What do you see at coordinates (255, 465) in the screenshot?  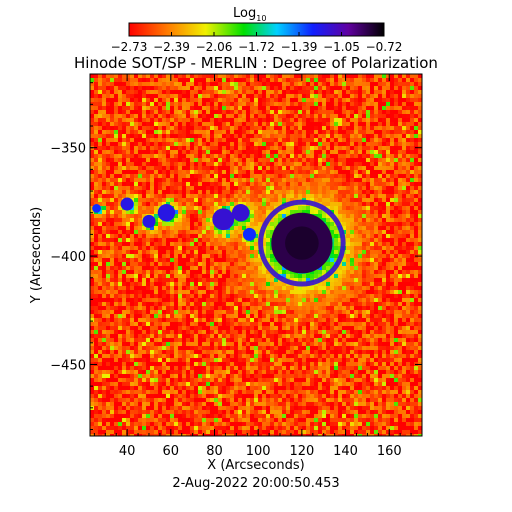 I see `x-axis-label: X (Arcseconds)` at bounding box center [255, 465].